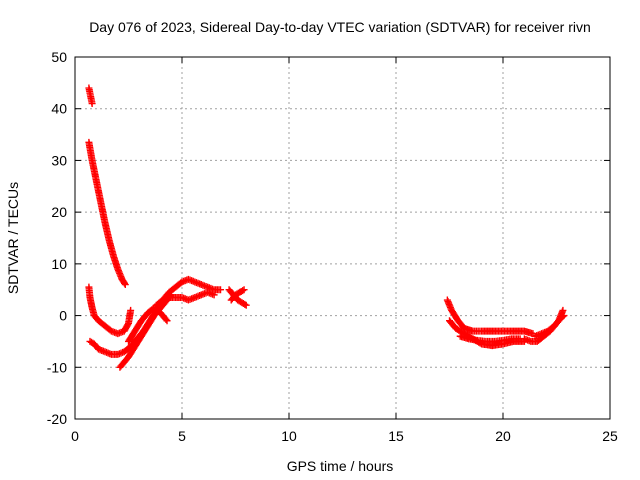 Image resolution: width=640 pixels, height=480 pixels. I want to click on y-tick-label: 20, so click(59, 212).